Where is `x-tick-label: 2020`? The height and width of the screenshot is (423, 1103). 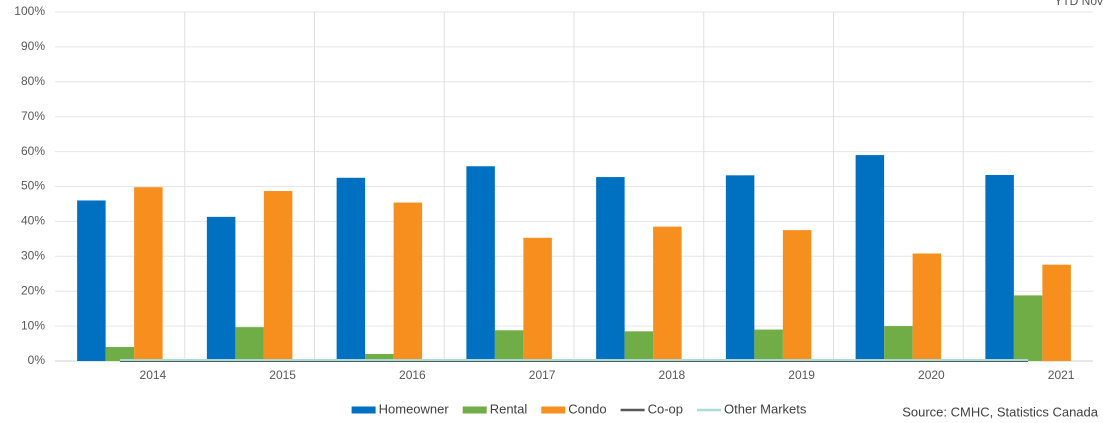
x-tick-label: 2020 is located at coordinates (931, 375).